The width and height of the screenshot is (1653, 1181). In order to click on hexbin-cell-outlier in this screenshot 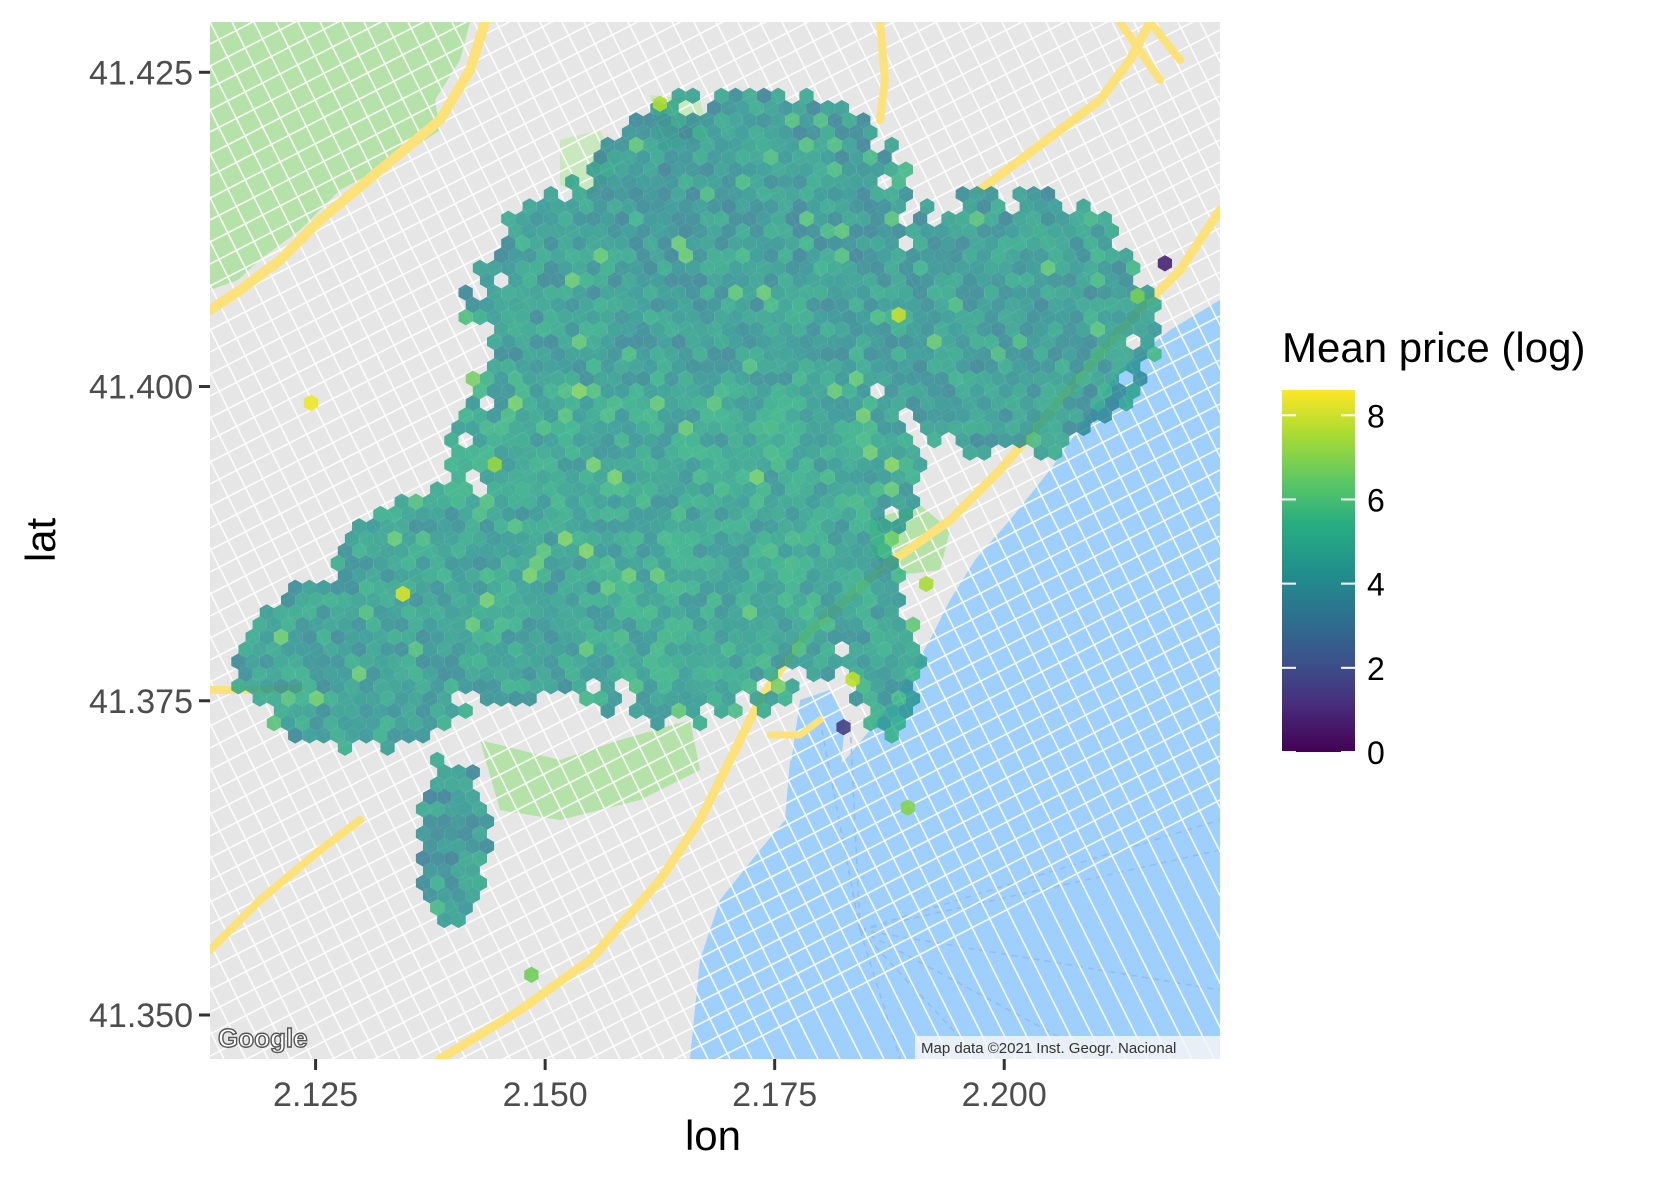, I will do `click(311, 403)`.